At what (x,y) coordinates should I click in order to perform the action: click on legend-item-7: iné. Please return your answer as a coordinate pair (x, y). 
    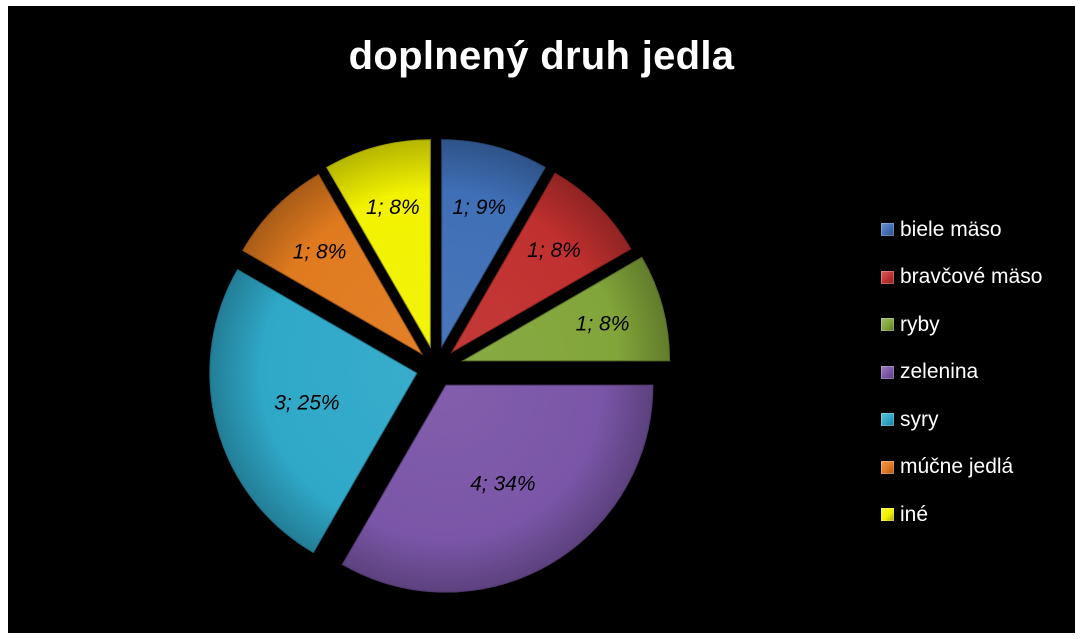
    Looking at the image, I should click on (976, 515).